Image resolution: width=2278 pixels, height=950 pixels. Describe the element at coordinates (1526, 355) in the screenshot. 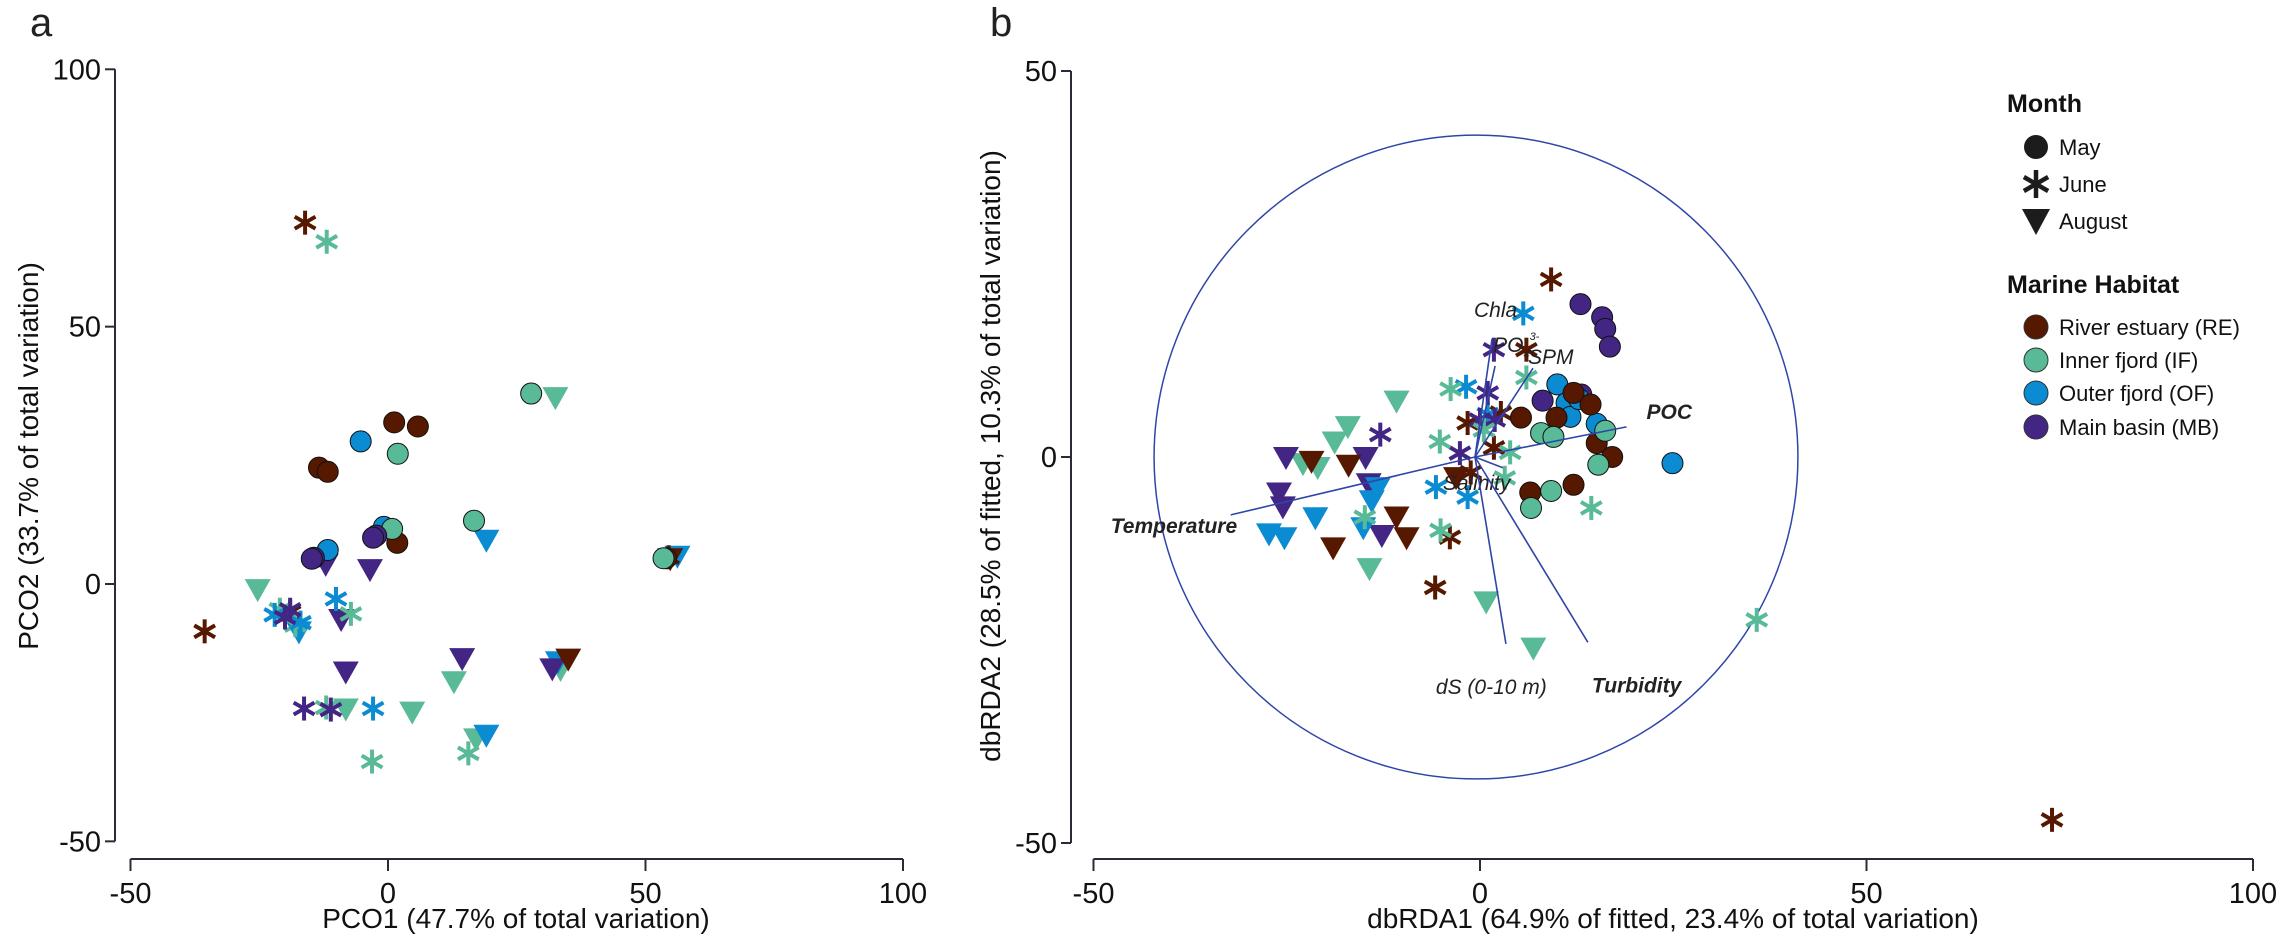

I see `vector-label-sub: 4` at that location.